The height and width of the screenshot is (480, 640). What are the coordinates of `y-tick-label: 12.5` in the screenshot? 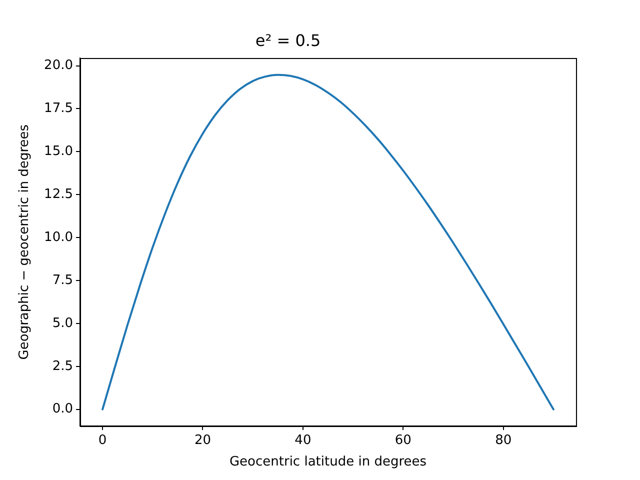 It's located at (58, 194).